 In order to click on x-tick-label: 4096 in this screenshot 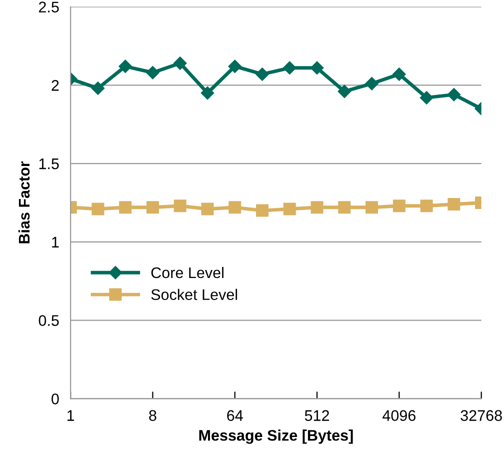, I will do `click(399, 415)`.